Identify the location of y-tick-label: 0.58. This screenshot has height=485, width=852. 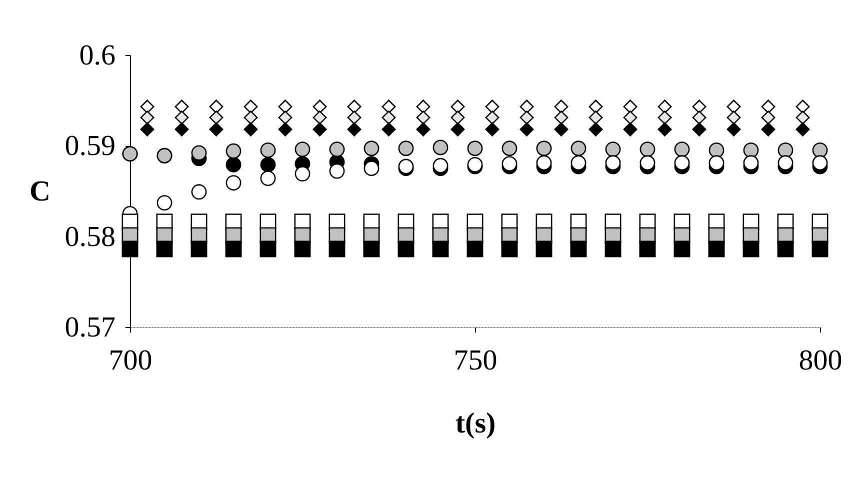
(90, 236).